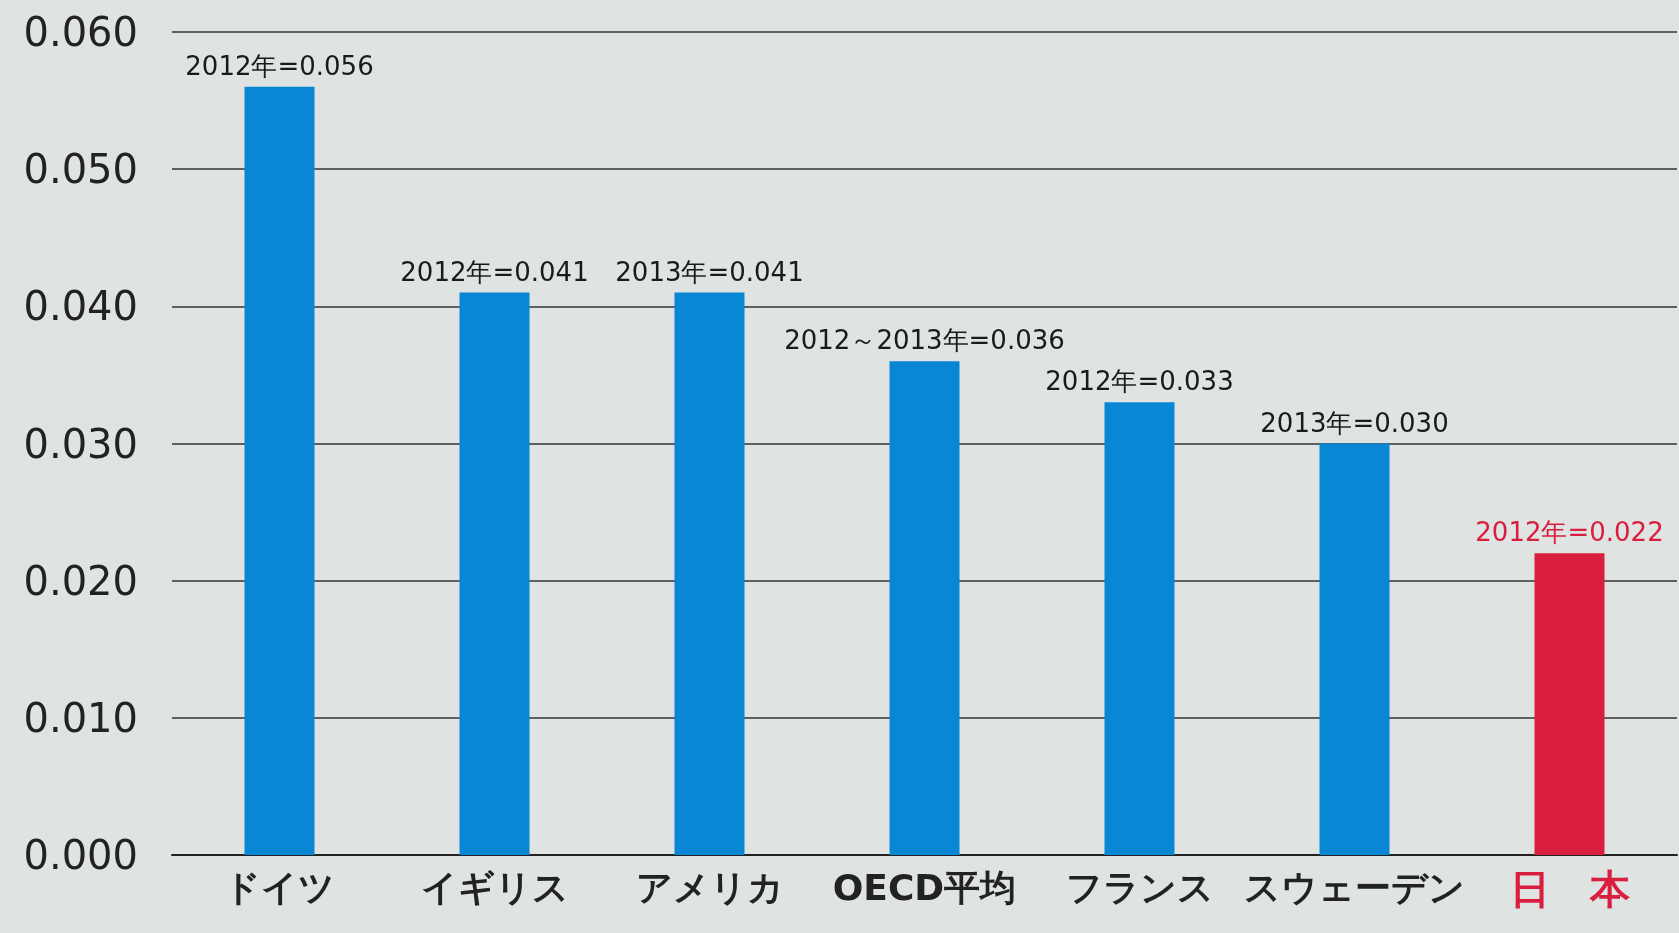 The height and width of the screenshot is (933, 1679). I want to click on data-label: 2012～2013年=0.036, so click(924, 340).